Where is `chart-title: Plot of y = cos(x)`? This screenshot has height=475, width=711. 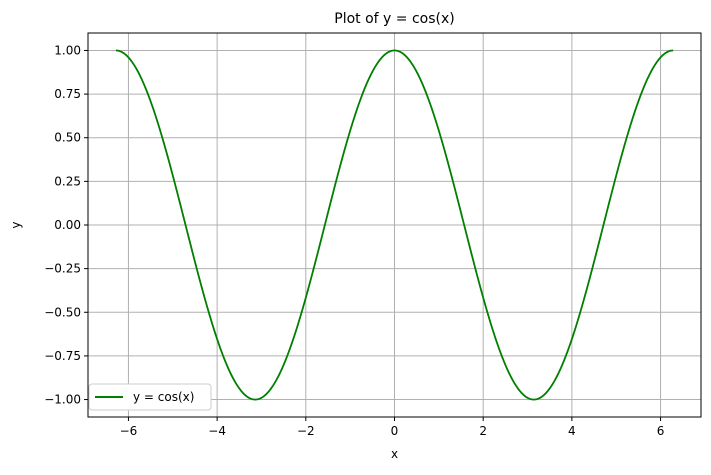
chart-title: Plot of y = cos(x) is located at coordinates (394, 19).